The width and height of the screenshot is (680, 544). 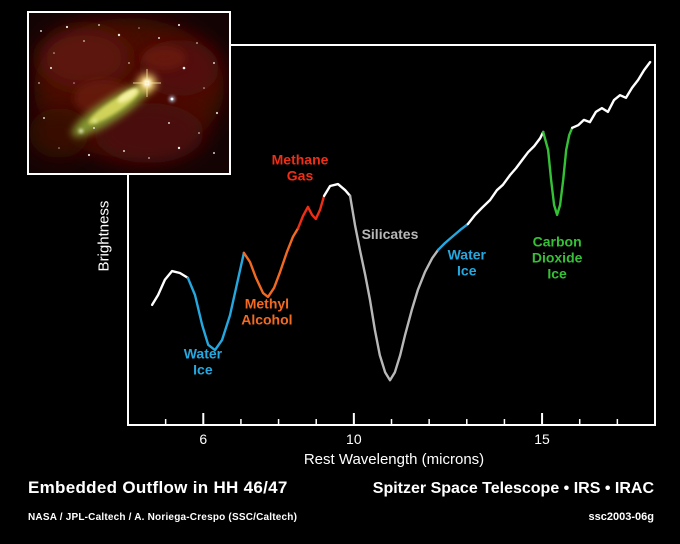 What do you see at coordinates (558, 171) in the screenshot?
I see `spectrum-segment-carbon-dioxide-ice` at bounding box center [558, 171].